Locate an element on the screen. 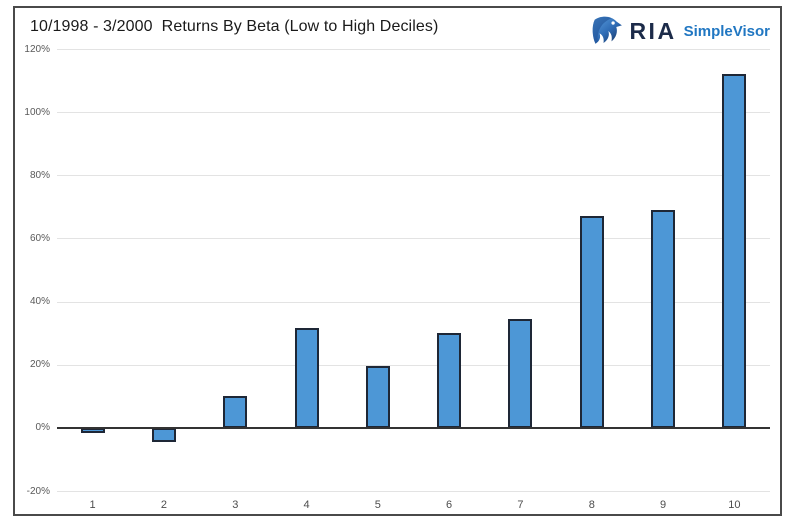 The image size is (788, 523). y-axis-tick-label: 100% is located at coordinates (37, 112).